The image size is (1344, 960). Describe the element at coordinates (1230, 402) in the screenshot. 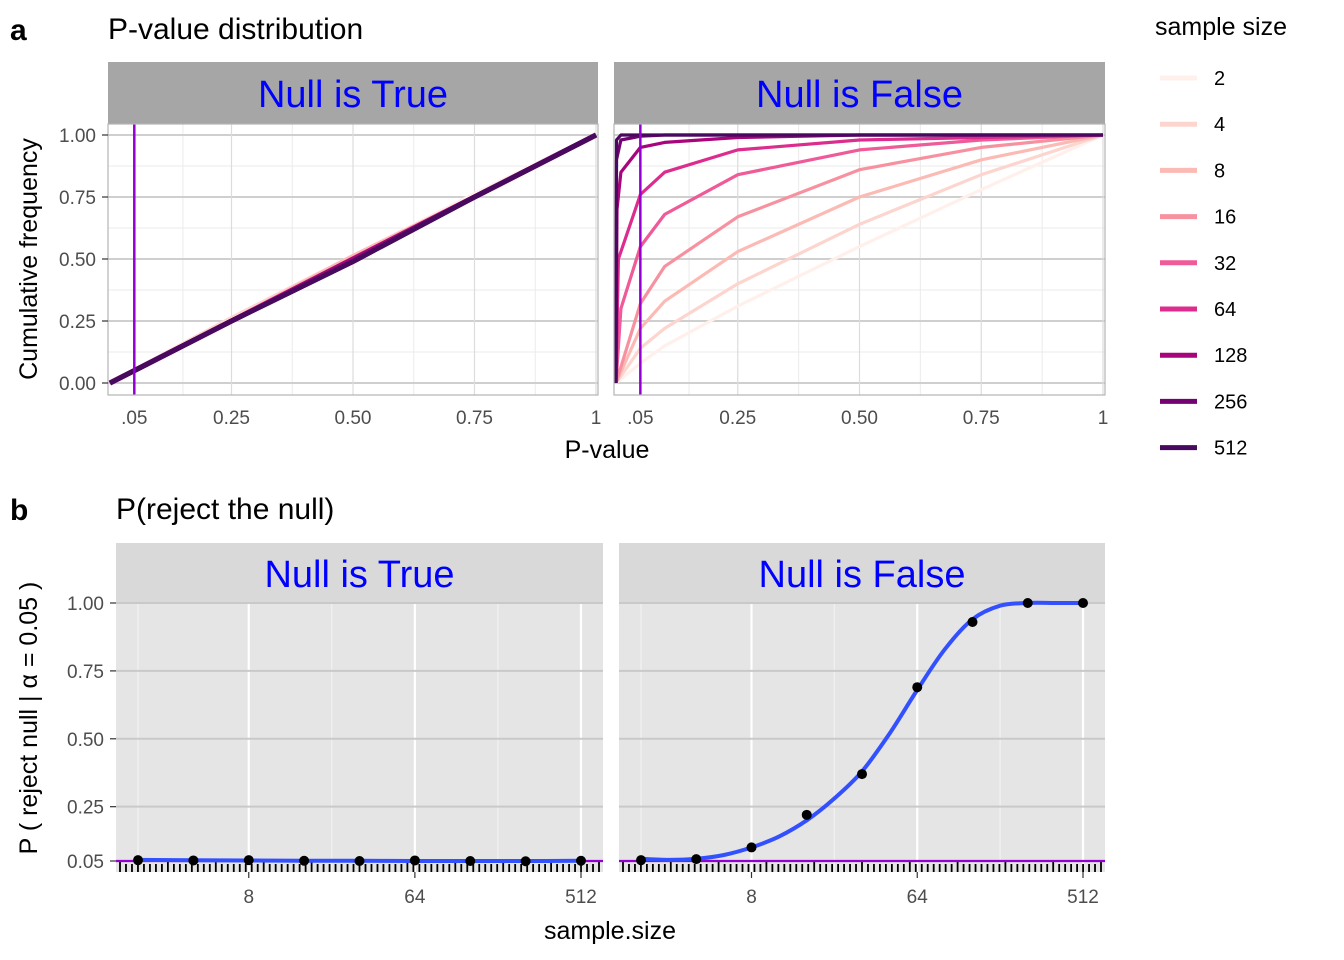

I see `legend-label: 256` at that location.